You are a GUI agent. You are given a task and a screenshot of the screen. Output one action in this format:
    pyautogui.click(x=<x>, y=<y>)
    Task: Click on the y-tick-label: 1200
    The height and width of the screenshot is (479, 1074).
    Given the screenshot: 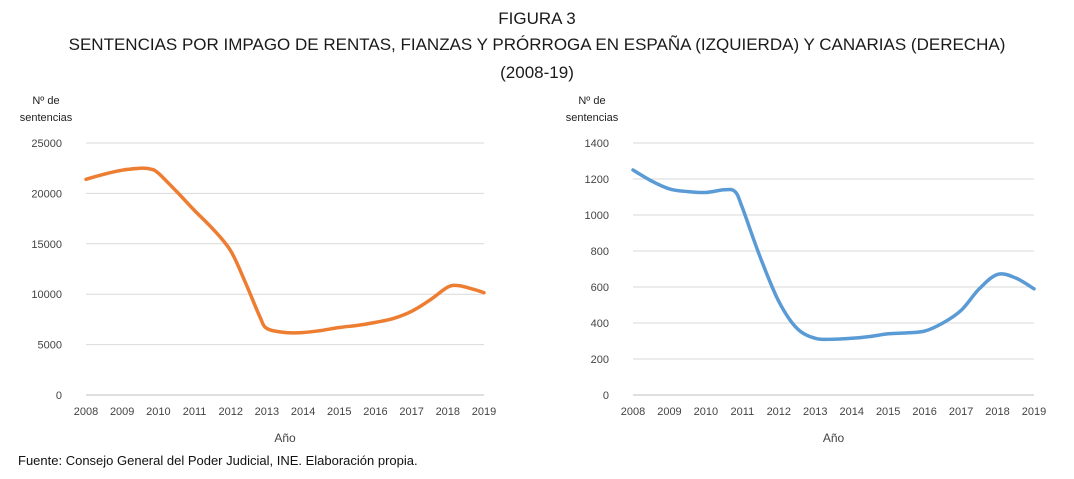 What is the action you would take?
    pyautogui.click(x=597, y=180)
    